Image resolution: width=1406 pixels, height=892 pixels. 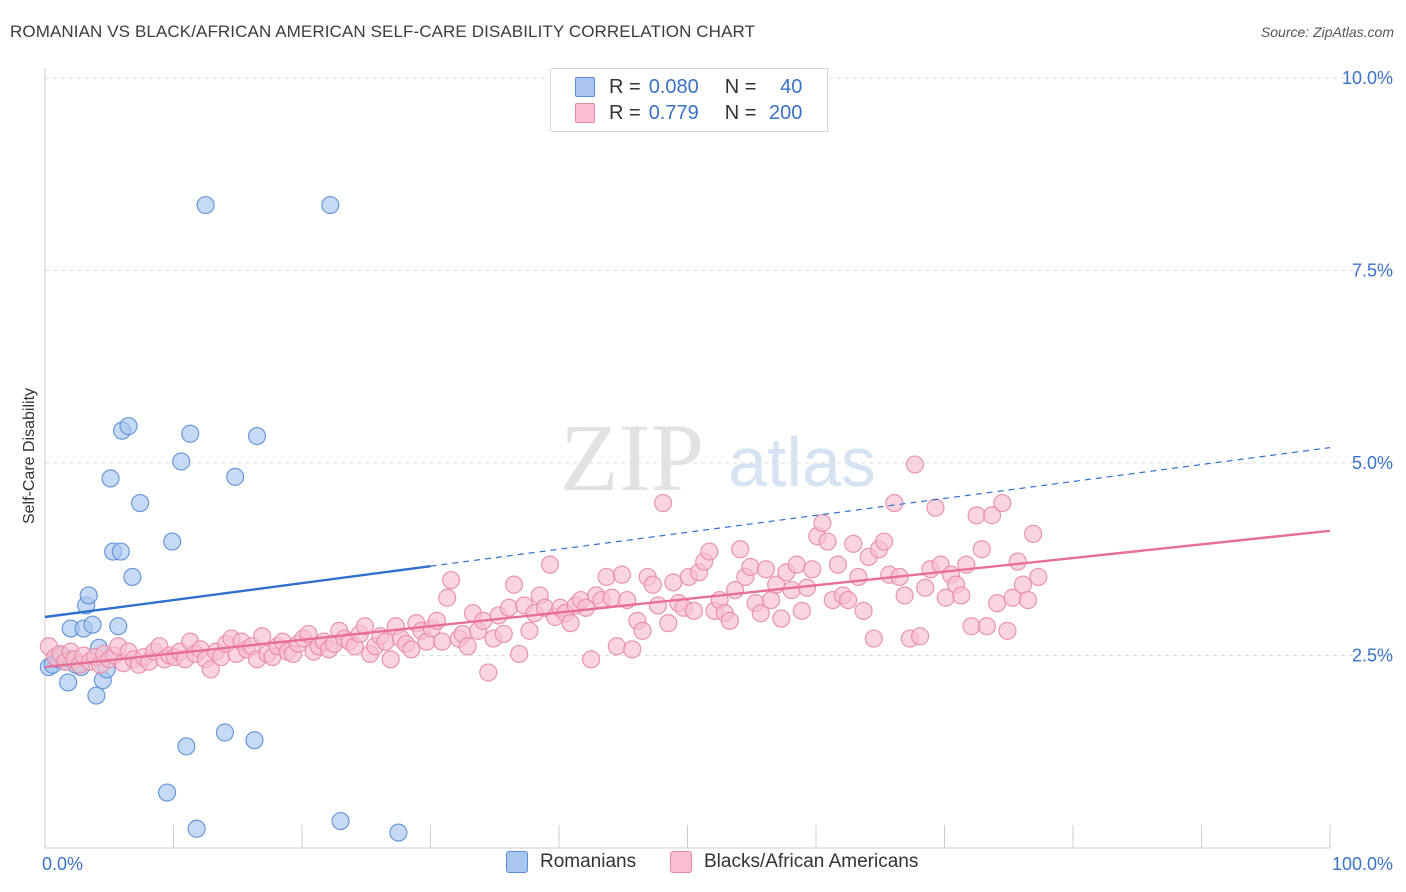 I want to click on source-label: Source: ZipAtlas.com, so click(x=1327, y=32).